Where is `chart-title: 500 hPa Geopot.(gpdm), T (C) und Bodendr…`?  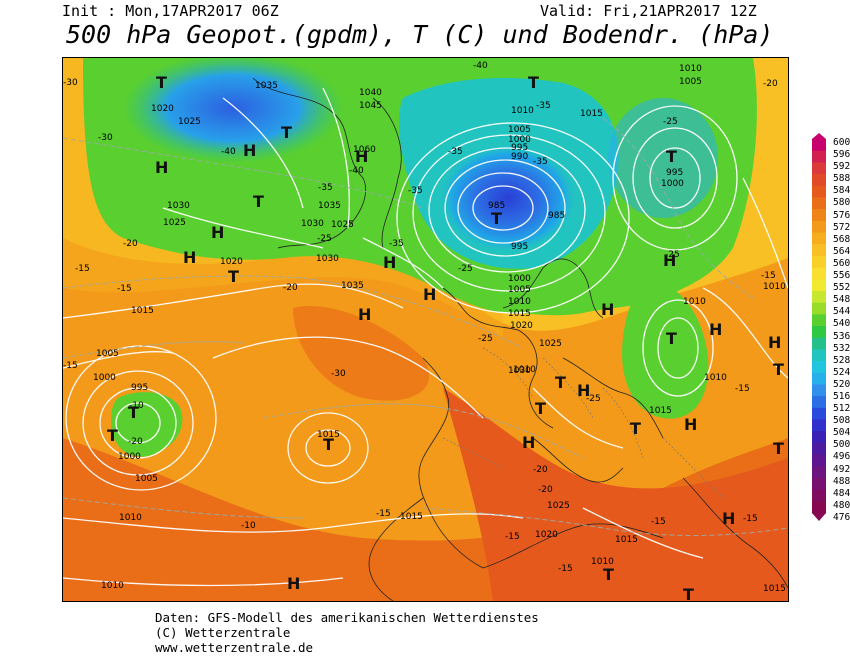
chart-title: 500 hPa Geopot.(gpdm), T (C) und Bodendr… is located at coordinates (420, 34).